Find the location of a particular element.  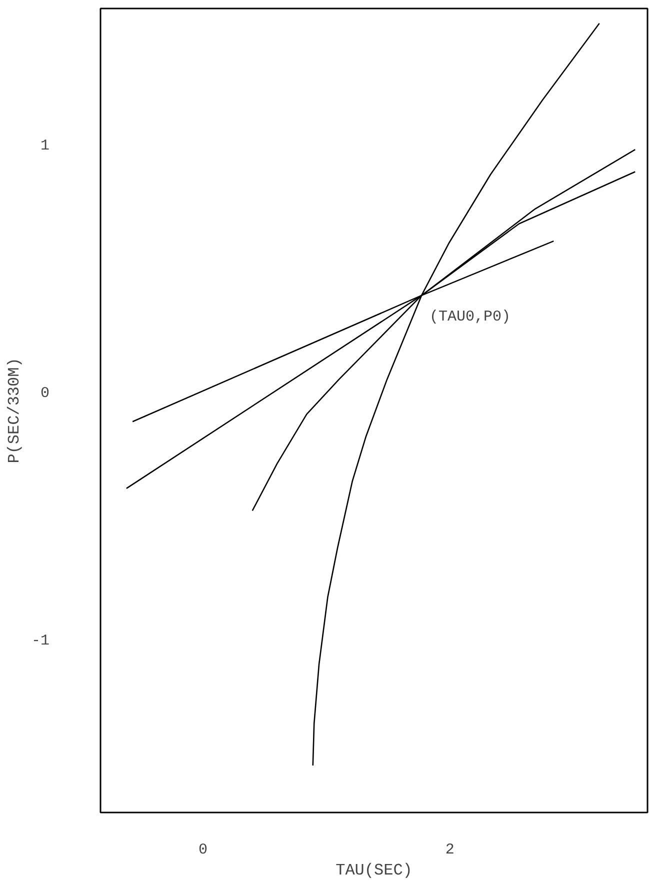

x-tick-label: 2 is located at coordinates (449, 850).